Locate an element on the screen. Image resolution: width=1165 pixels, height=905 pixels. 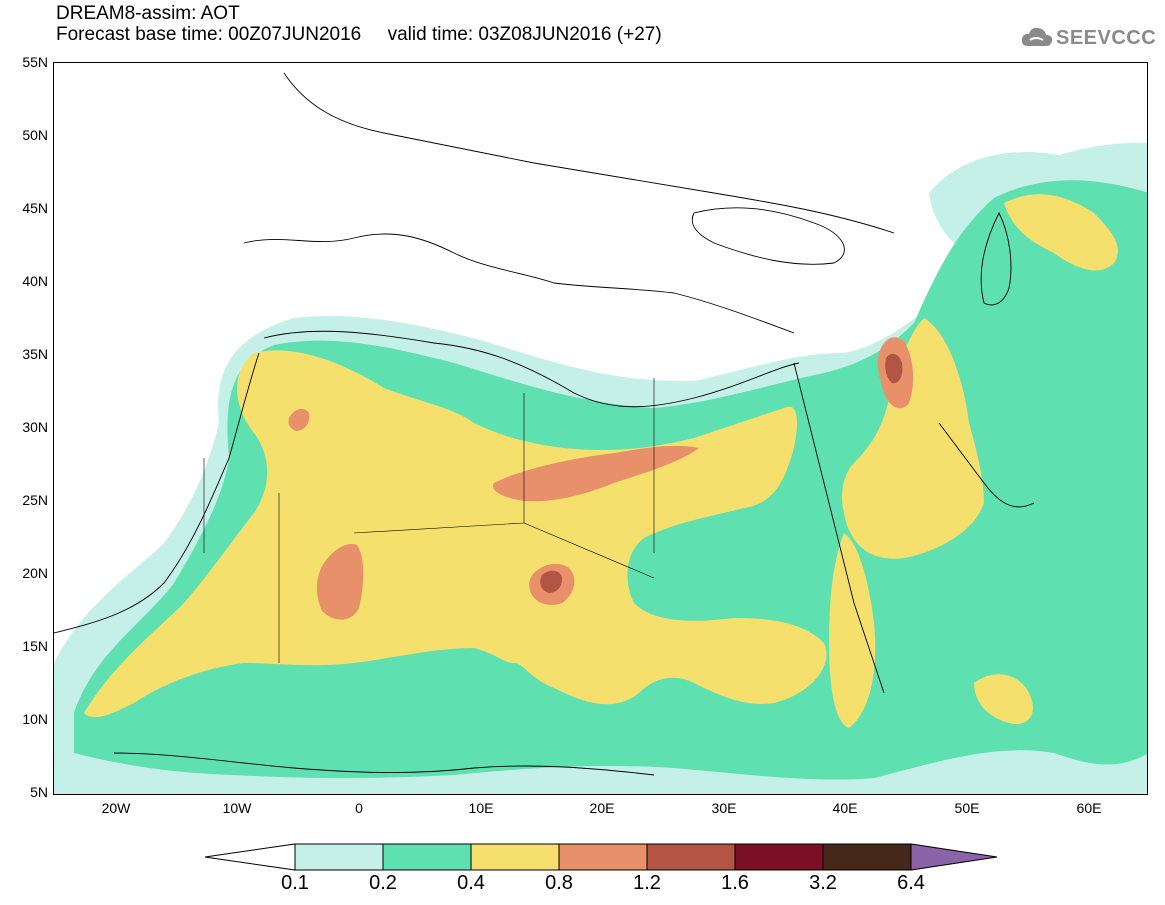
colorbar-label: 1.2 is located at coordinates (647, 883).